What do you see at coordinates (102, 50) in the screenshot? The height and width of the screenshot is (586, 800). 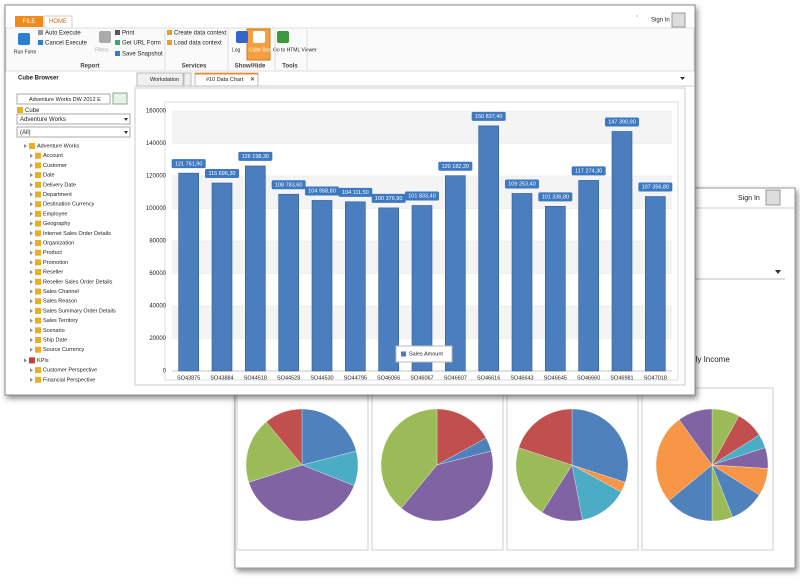 I see `ribbon-button: Filters` at bounding box center [102, 50].